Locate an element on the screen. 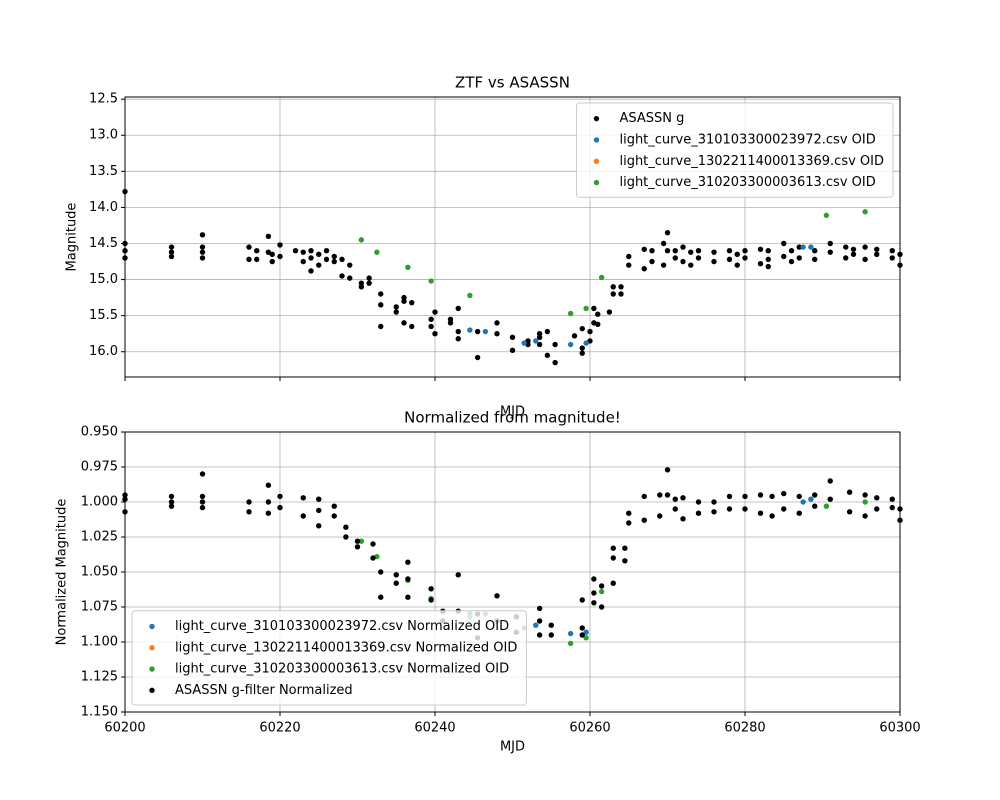 The width and height of the screenshot is (1000, 800). y-tick-label: 1.050 is located at coordinates (99, 572).